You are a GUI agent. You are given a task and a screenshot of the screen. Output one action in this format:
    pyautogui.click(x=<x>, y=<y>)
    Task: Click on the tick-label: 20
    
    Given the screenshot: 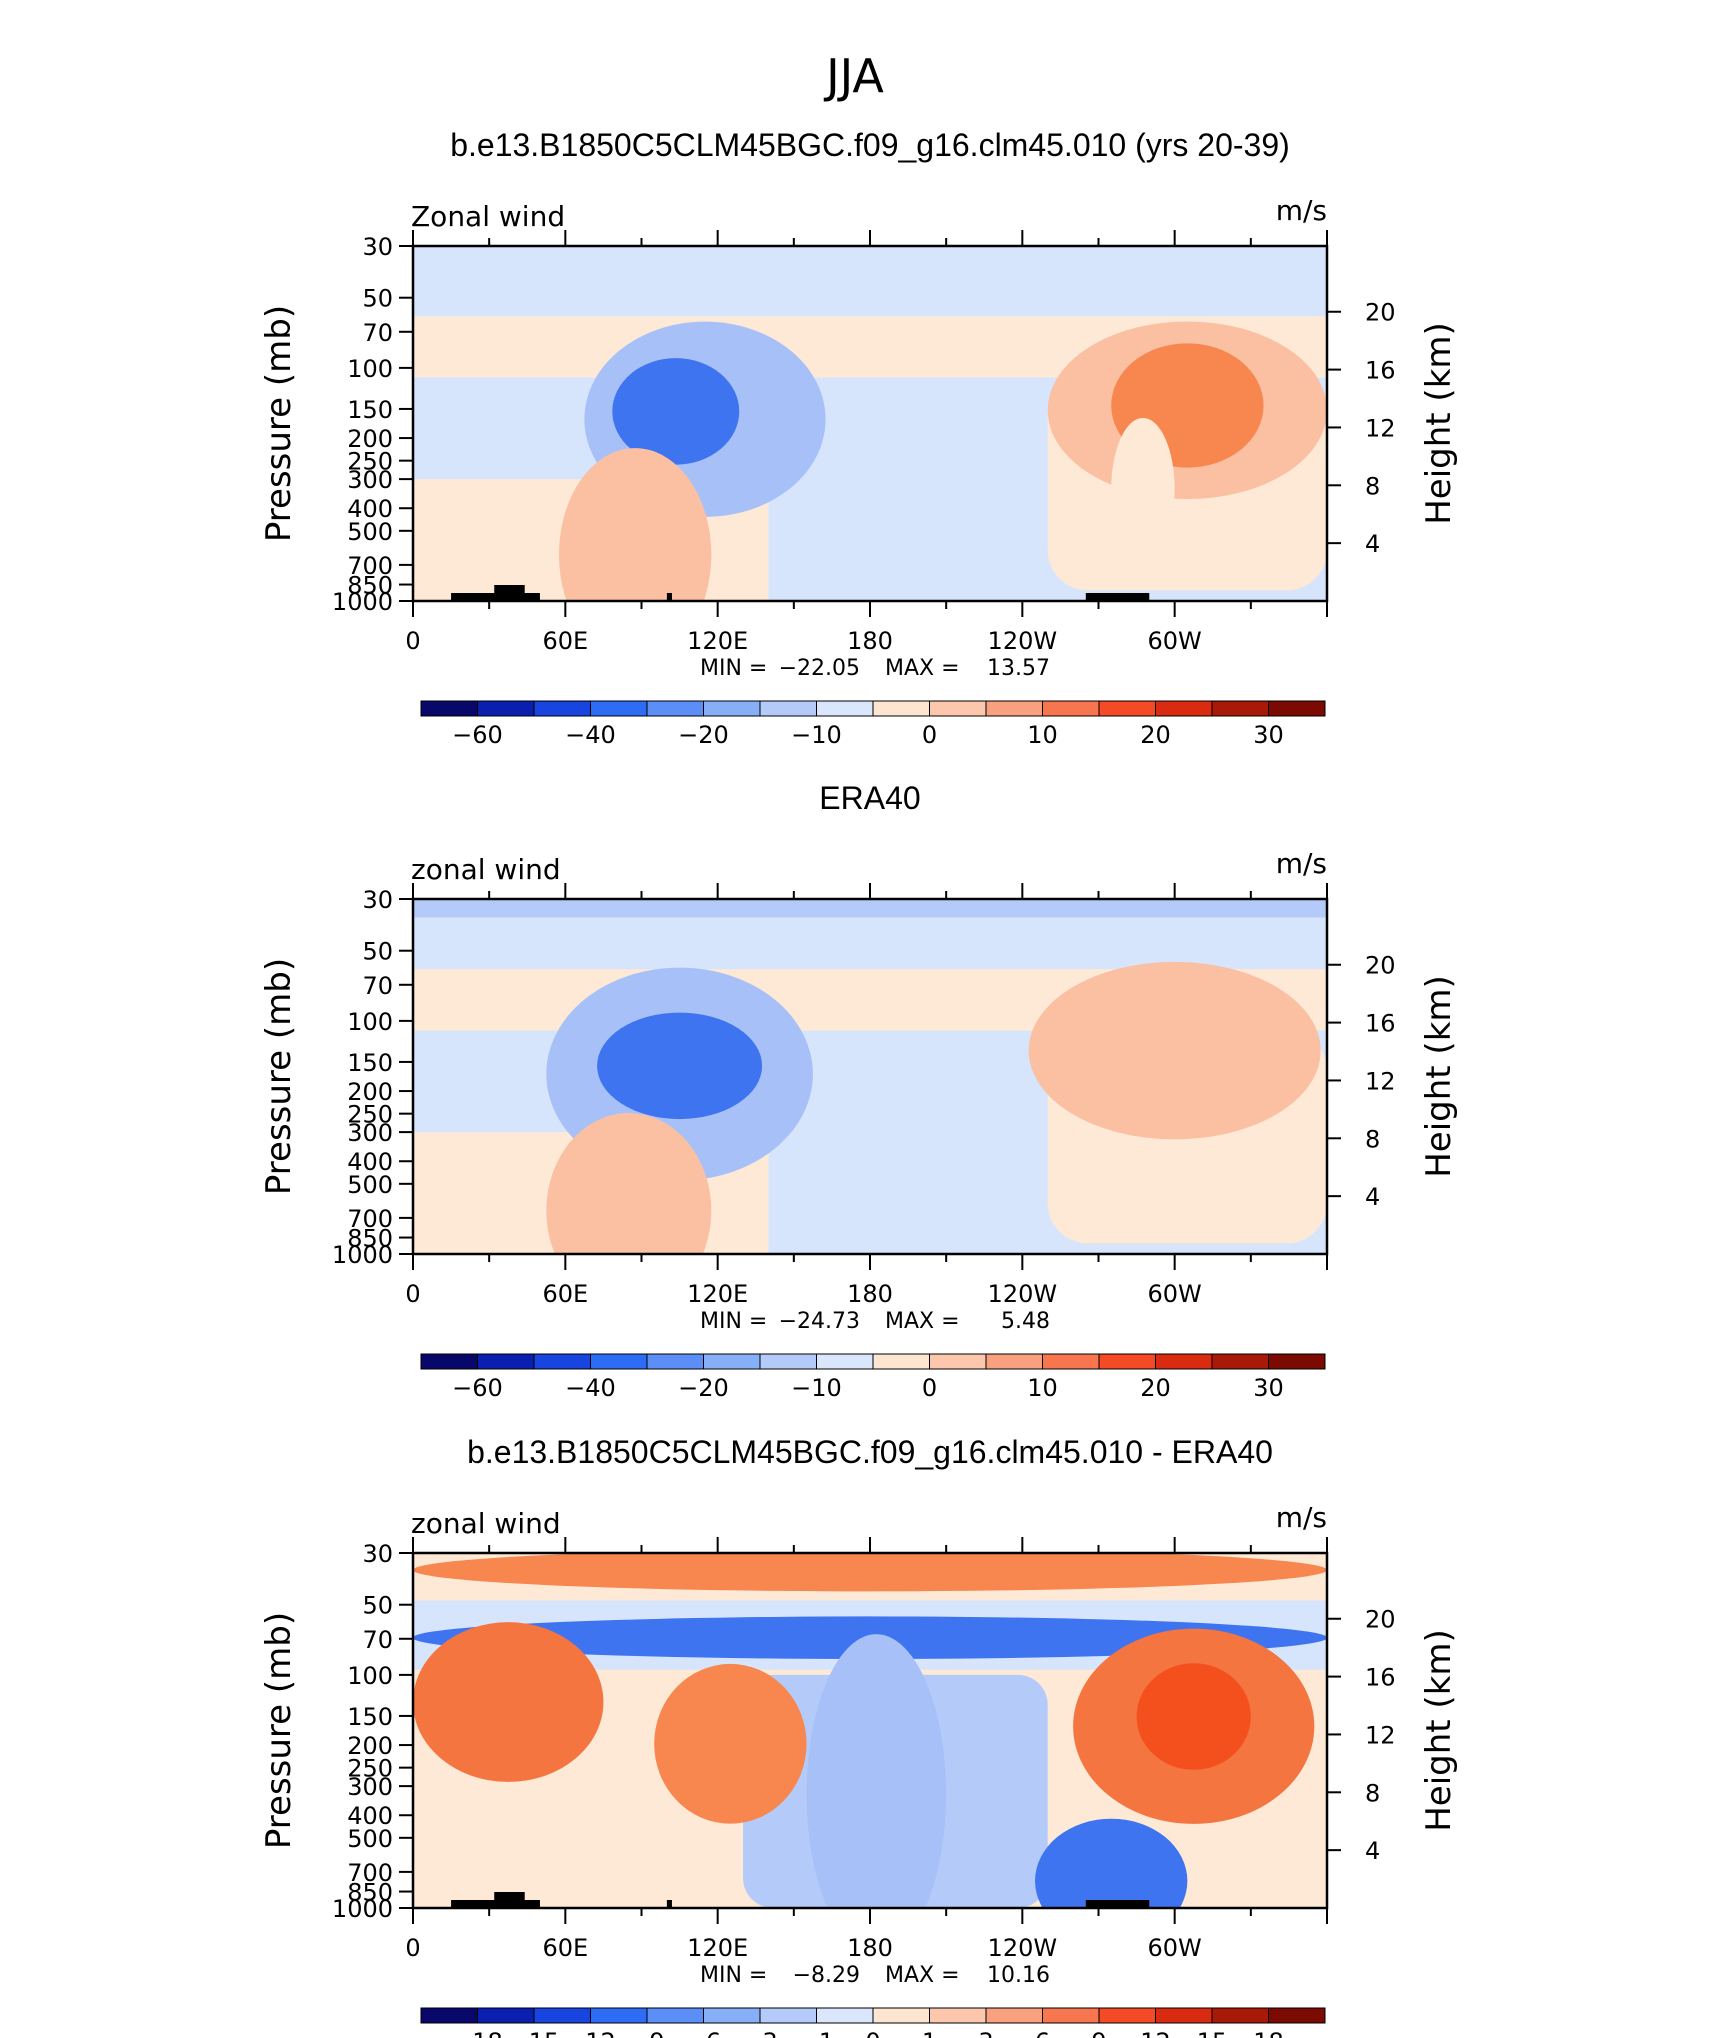 What is the action you would take?
    pyautogui.click(x=1380, y=966)
    